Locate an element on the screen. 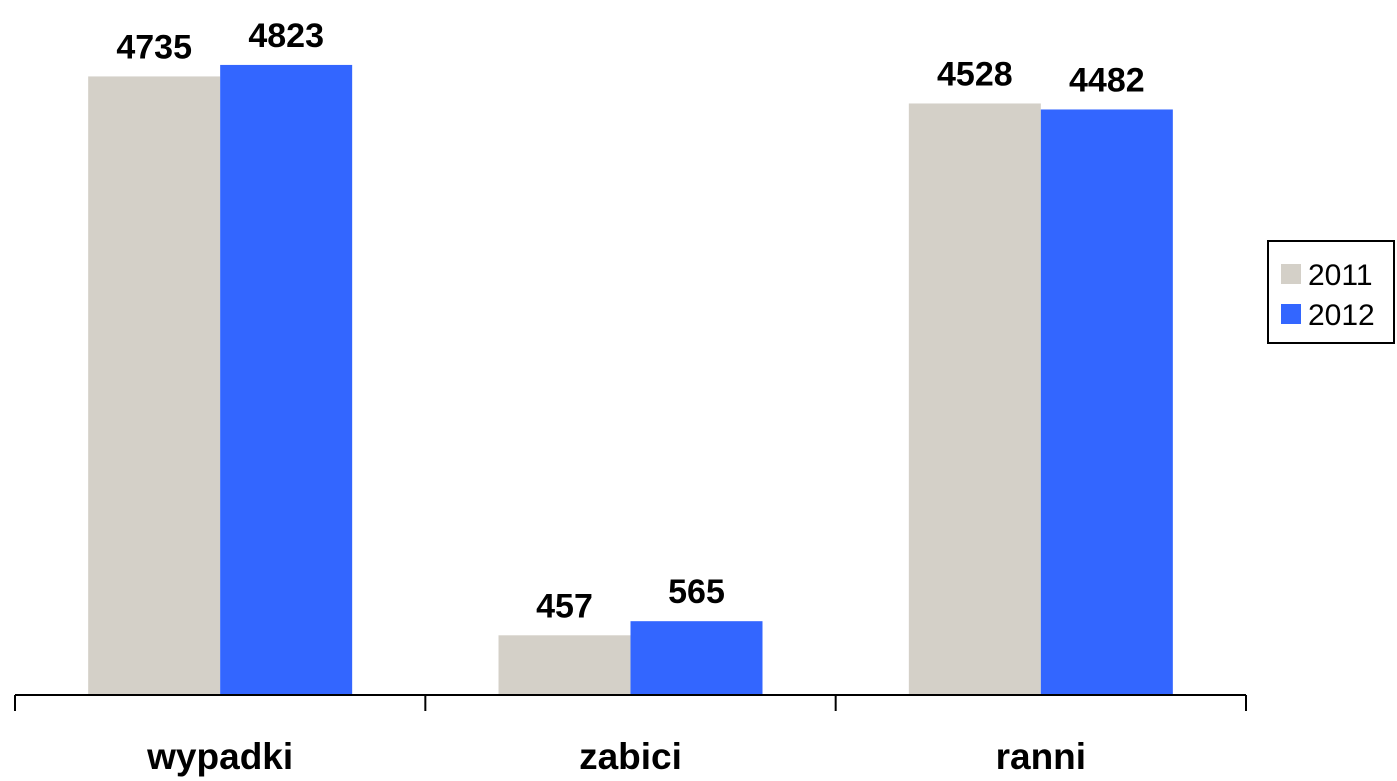 The height and width of the screenshot is (781, 1397). bar-wypadki-2011 is located at coordinates (154, 385).